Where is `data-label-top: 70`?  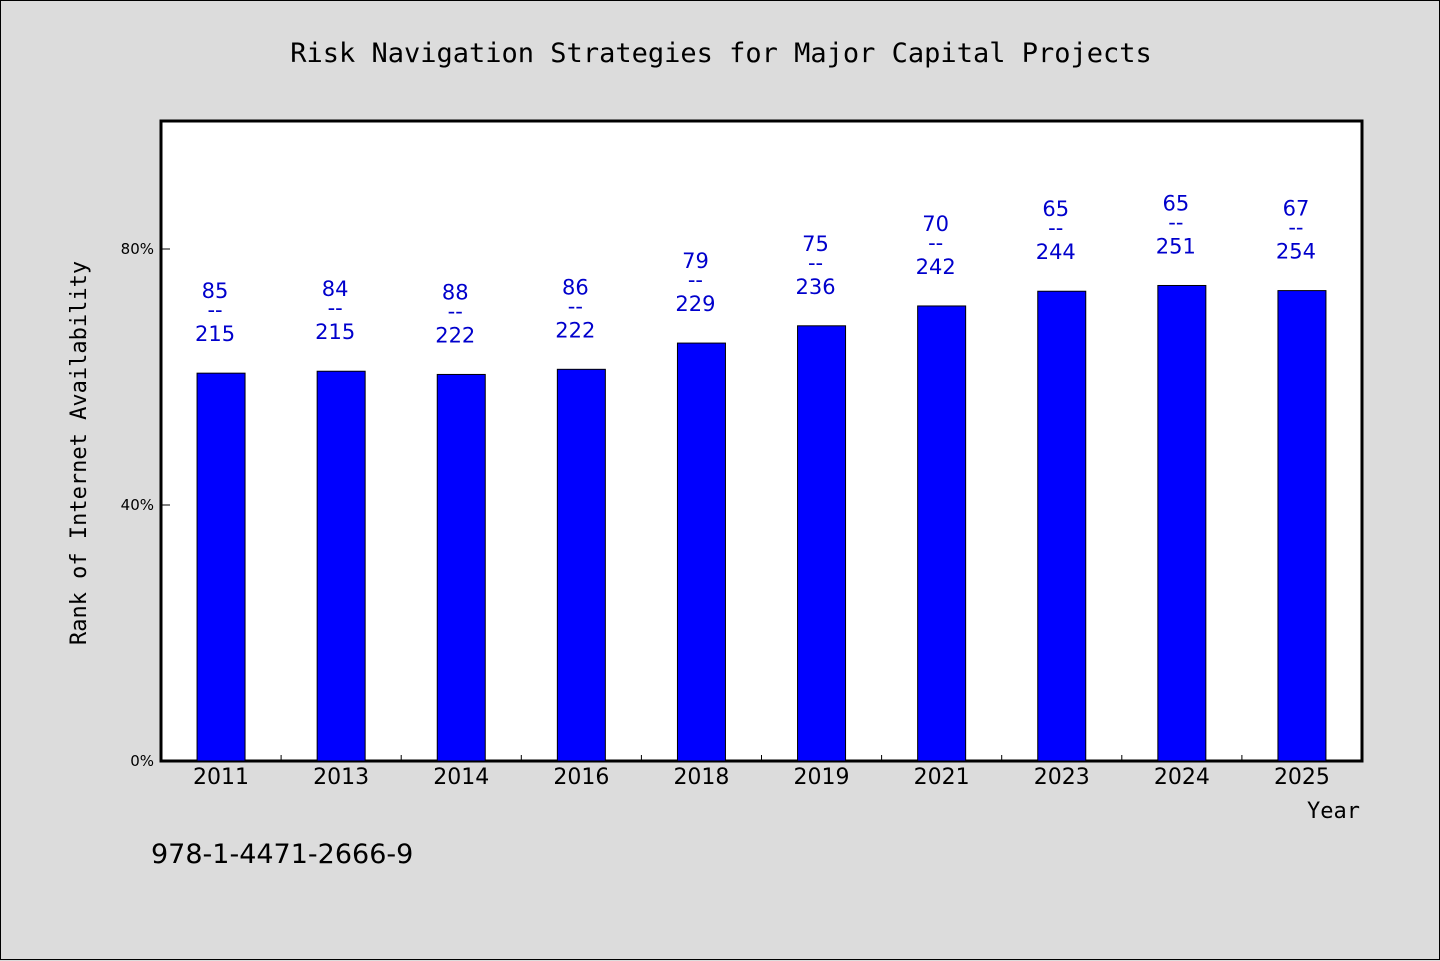 data-label-top: 70 is located at coordinates (935, 224).